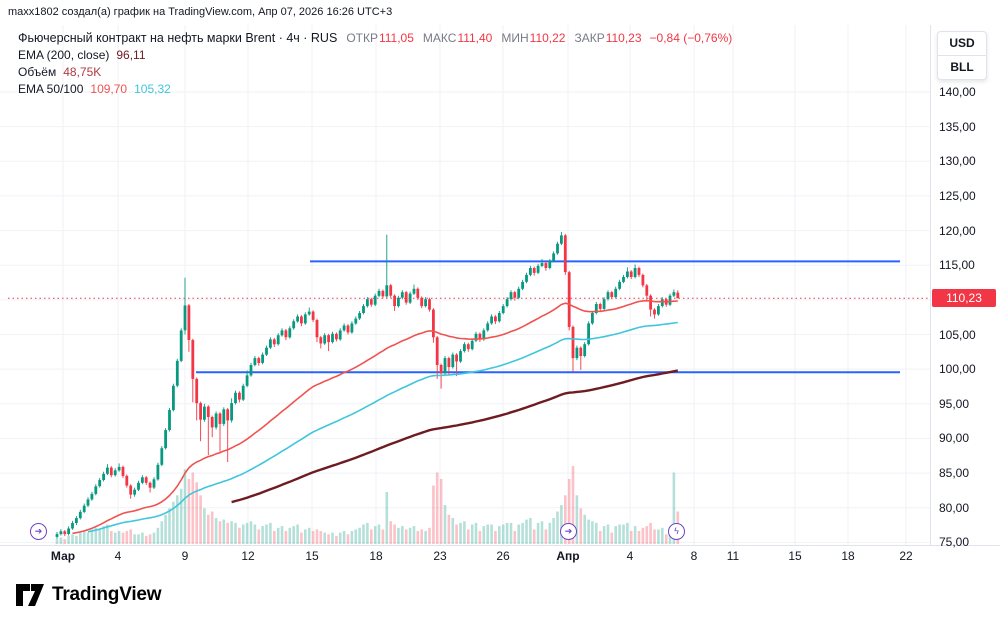 The height and width of the screenshot is (629, 1000). What do you see at coordinates (957, 195) in the screenshot?
I see `price-tick: 125,00` at bounding box center [957, 195].